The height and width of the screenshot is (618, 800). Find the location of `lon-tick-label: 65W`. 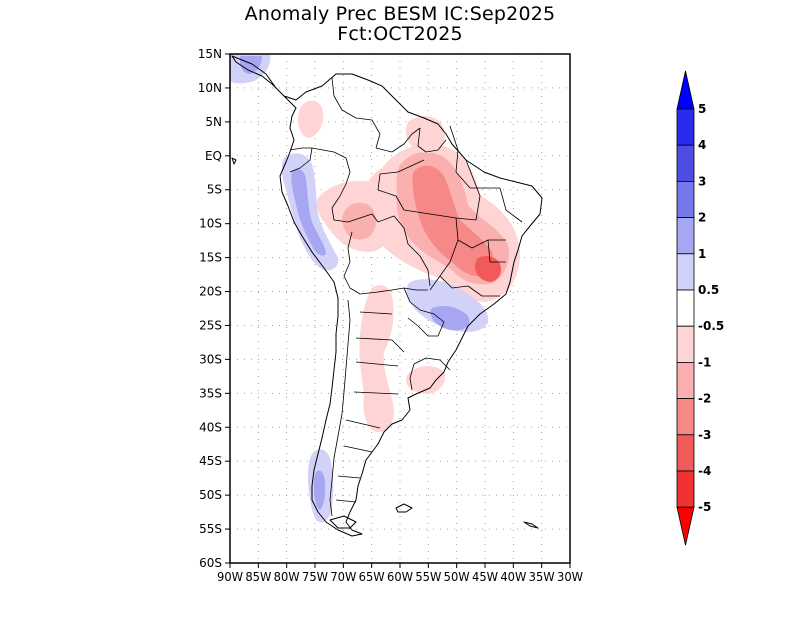

lon-tick-label: 65W is located at coordinates (372, 577).